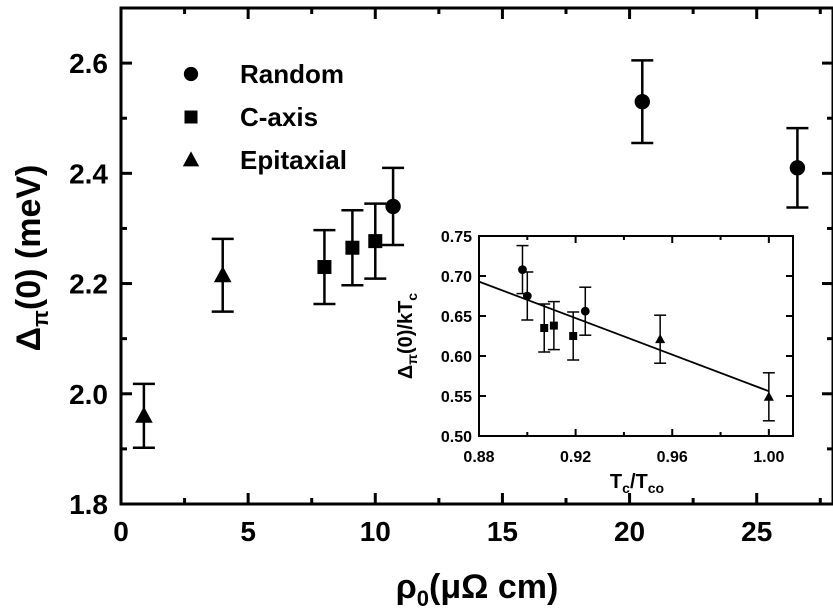 The height and width of the screenshot is (610, 833). I want to click on inset-x-tick-label: 1.00, so click(768, 457).